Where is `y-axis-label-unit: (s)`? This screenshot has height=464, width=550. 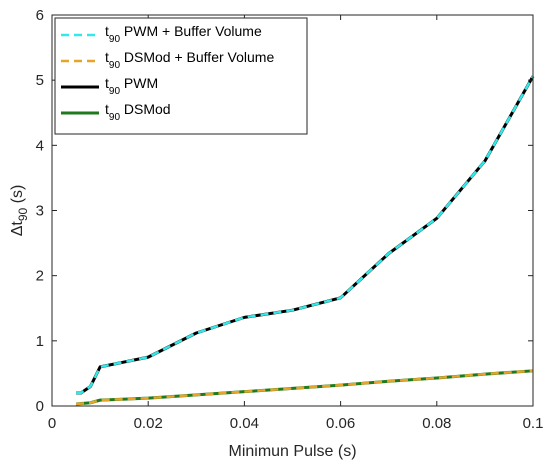
y-axis-label-unit: (s) is located at coordinates (17, 196).